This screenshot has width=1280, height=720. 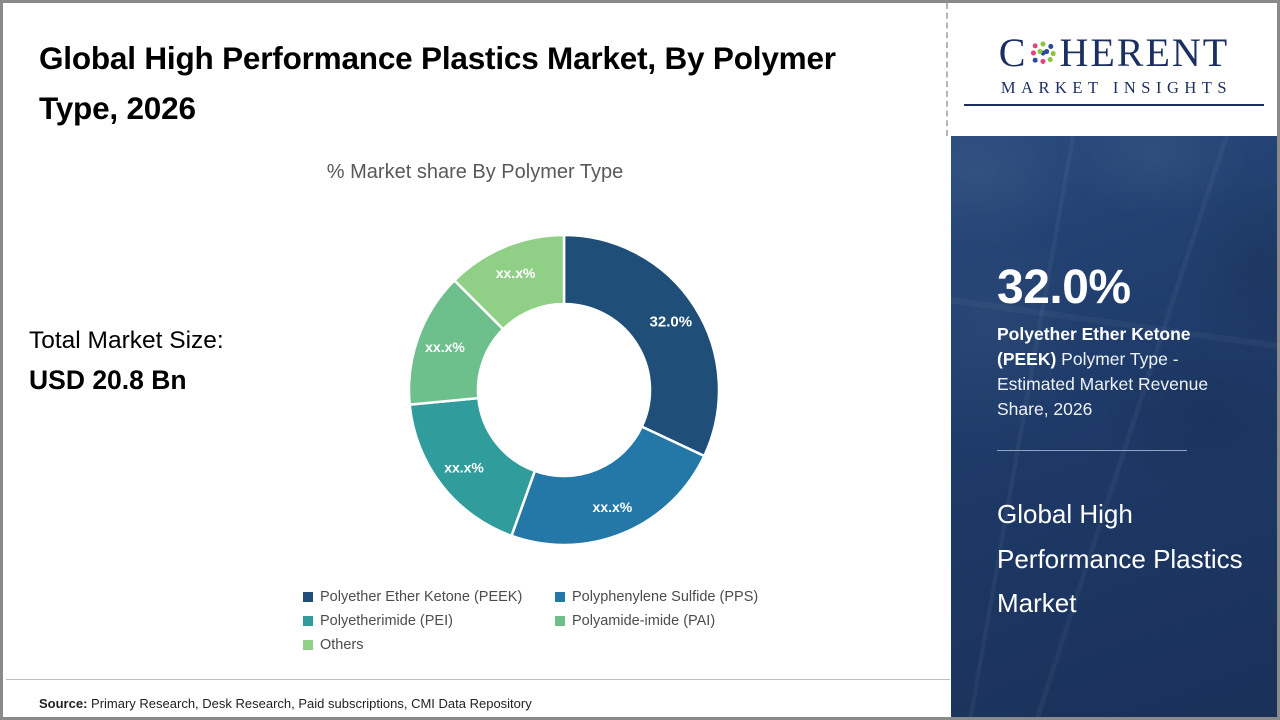 I want to click on legend-label-pai: Polyamide-imide (PAI), so click(x=644, y=621).